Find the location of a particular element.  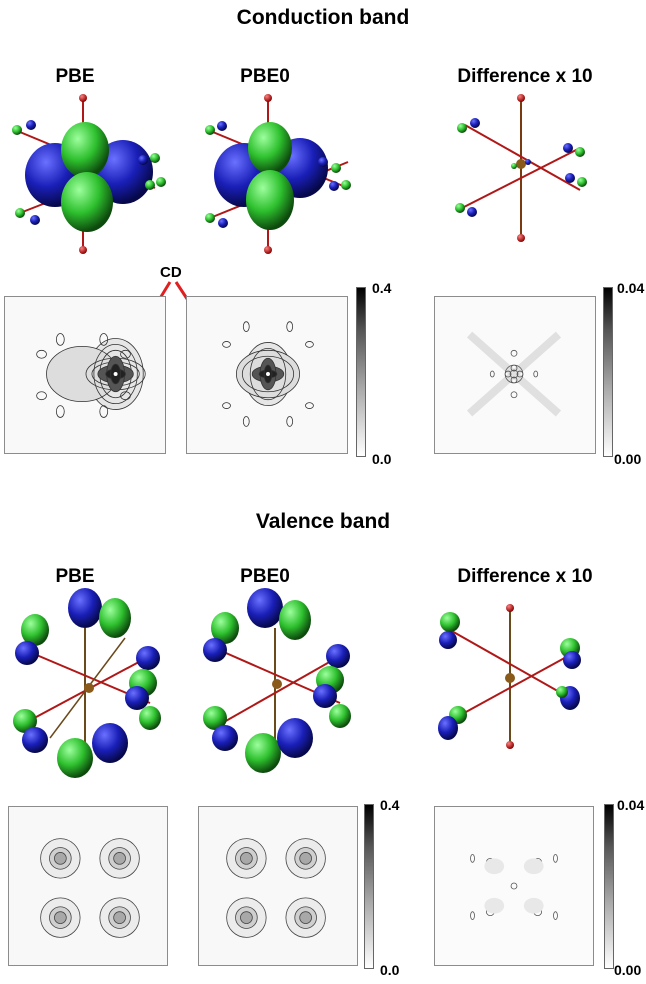

valence-colorbar-right is located at coordinates (609, 886).